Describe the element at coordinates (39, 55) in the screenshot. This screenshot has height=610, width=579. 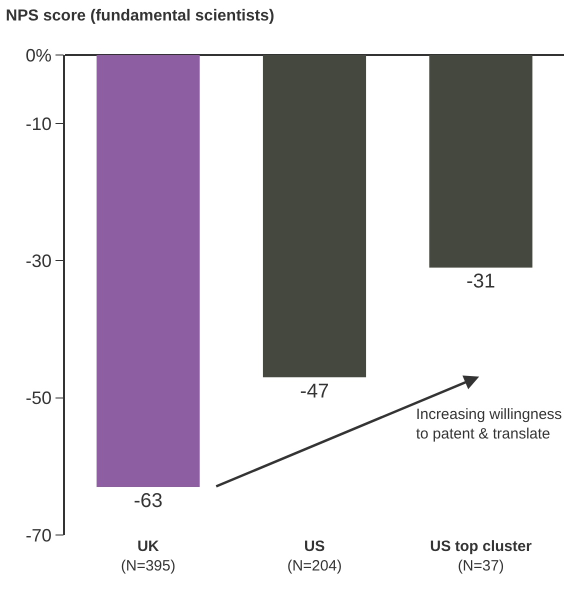
I see `y-tick-label: 0%` at that location.